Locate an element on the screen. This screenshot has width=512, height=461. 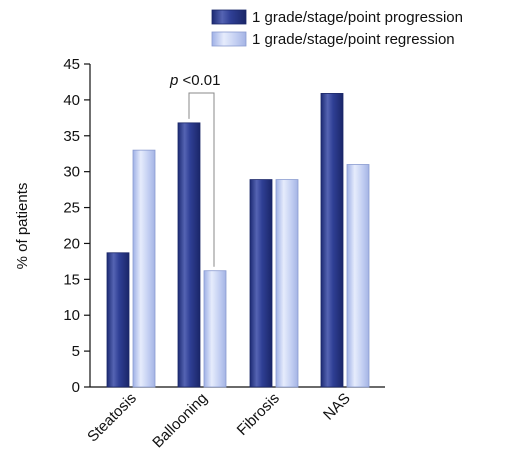
y-tick-label: 0 is located at coordinates (76, 387).